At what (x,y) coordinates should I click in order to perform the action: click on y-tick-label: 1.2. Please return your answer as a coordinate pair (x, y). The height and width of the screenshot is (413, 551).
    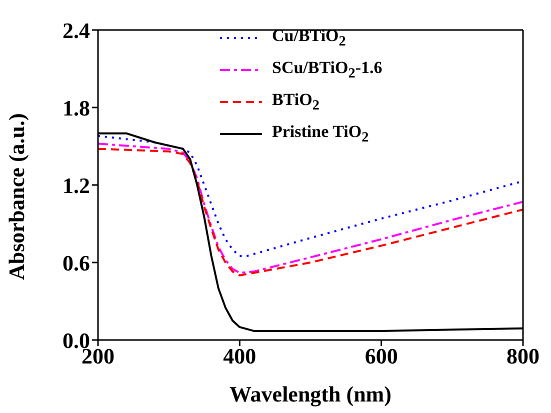
    Looking at the image, I should click on (76, 185).